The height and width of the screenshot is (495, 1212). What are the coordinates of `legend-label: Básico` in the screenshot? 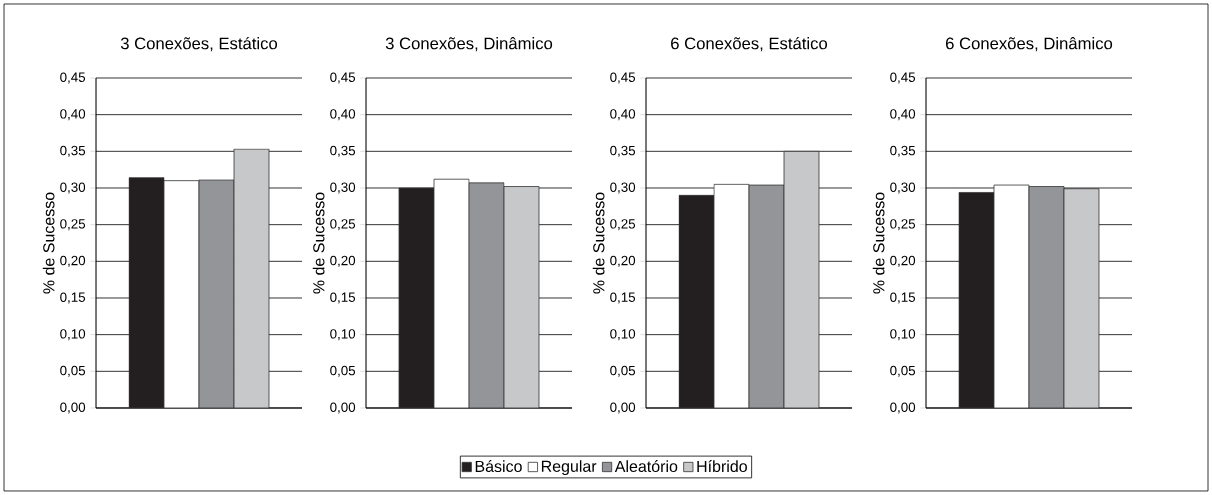 It's located at (498, 466).